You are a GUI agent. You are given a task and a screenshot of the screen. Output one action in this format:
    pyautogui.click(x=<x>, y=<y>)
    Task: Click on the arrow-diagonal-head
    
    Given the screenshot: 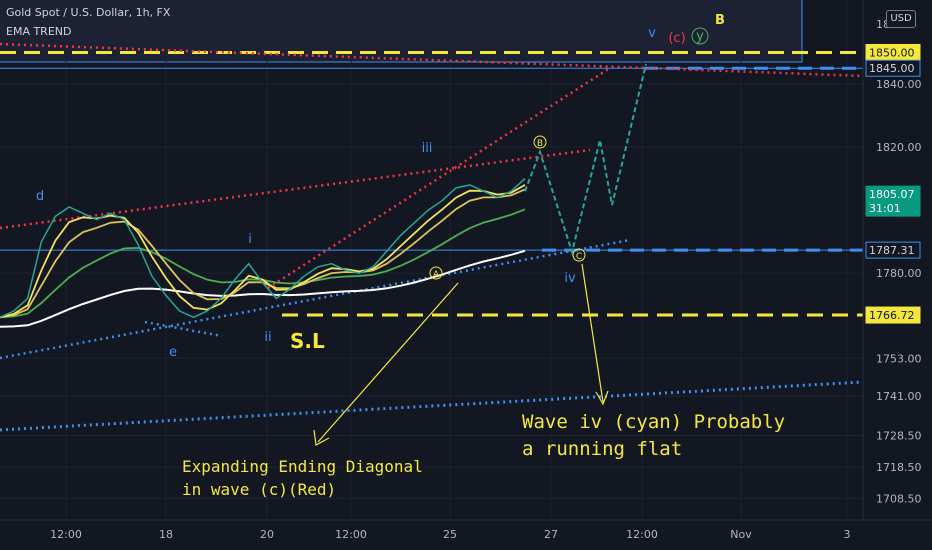 What is the action you would take?
    pyautogui.click(x=321, y=437)
    